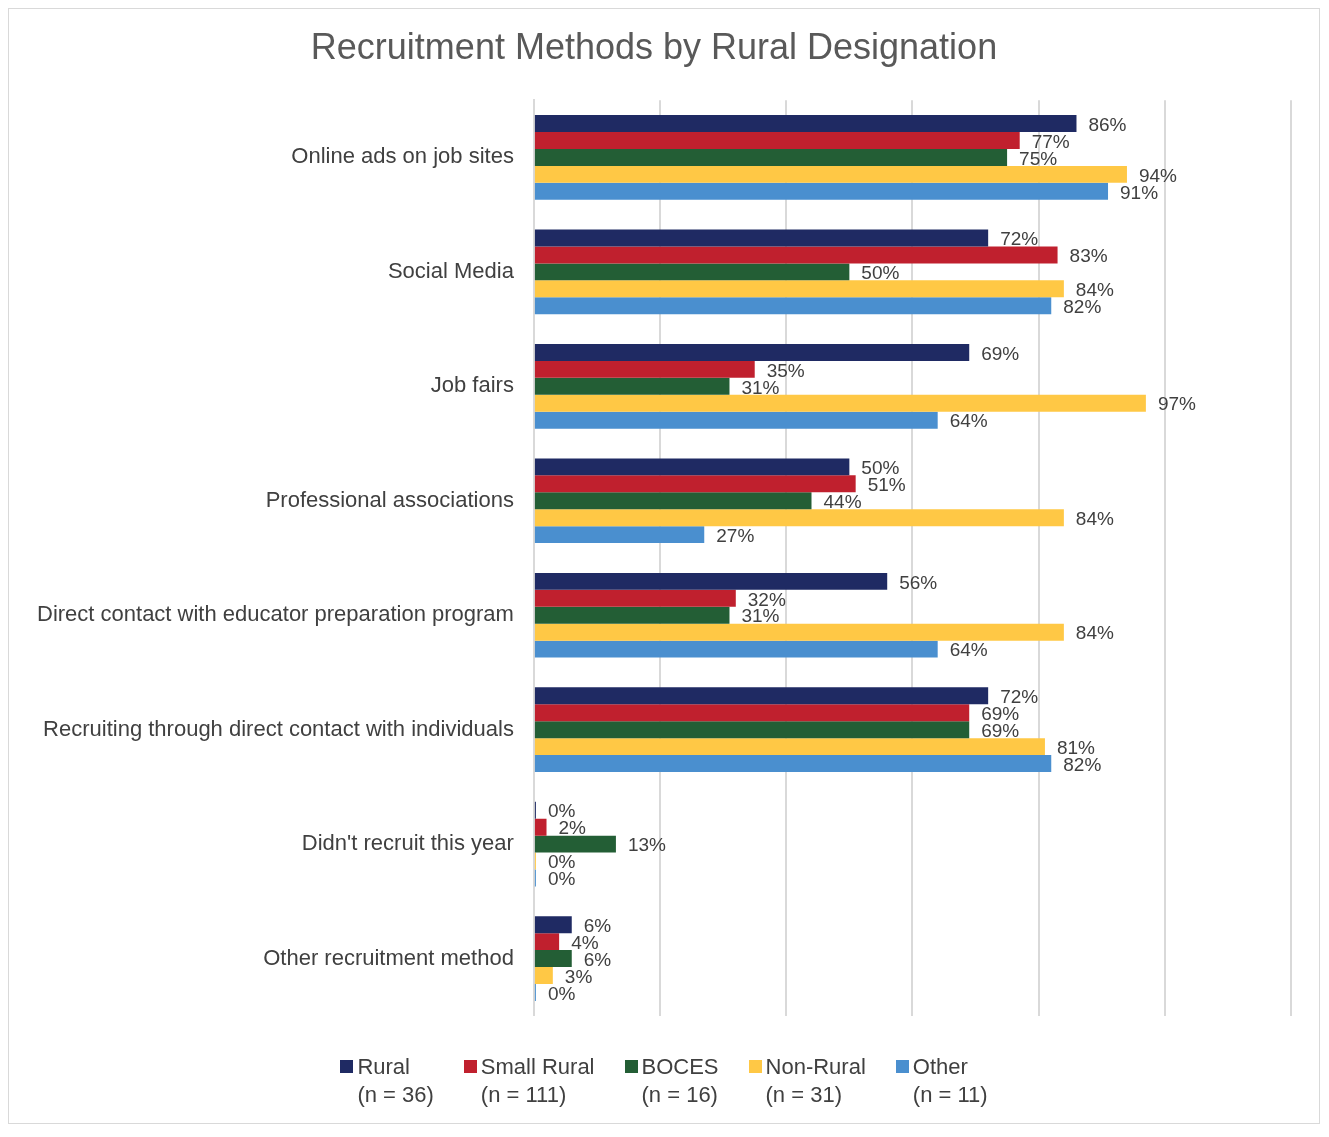 Image resolution: width=1329 pixels, height=1137 pixels. Describe the element at coordinates (647, 845) in the screenshot. I see `data-label: 13%` at that location.